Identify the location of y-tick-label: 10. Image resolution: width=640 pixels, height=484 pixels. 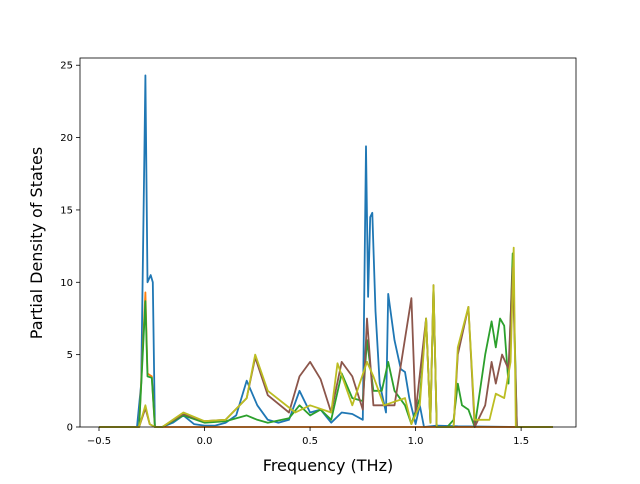
(66, 283).